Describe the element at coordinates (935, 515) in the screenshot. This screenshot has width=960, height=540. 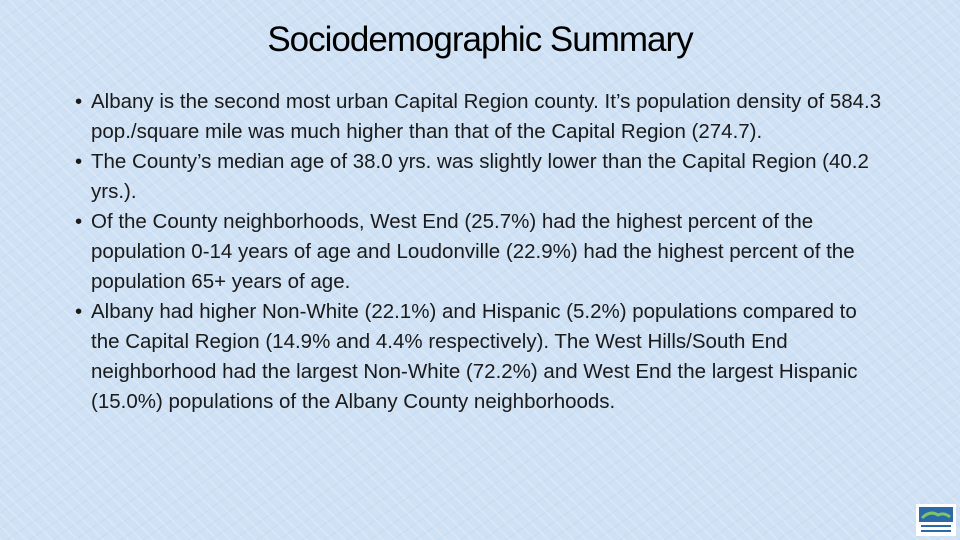
I see `logo-swoosh` at that location.